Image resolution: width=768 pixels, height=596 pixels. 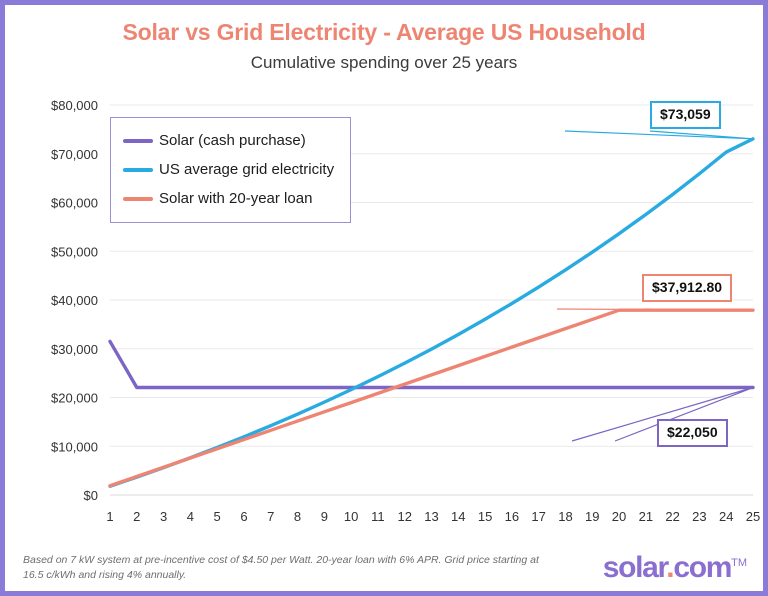 What do you see at coordinates (458, 516) in the screenshot?
I see `x-axis-tick-label: 14` at bounding box center [458, 516].